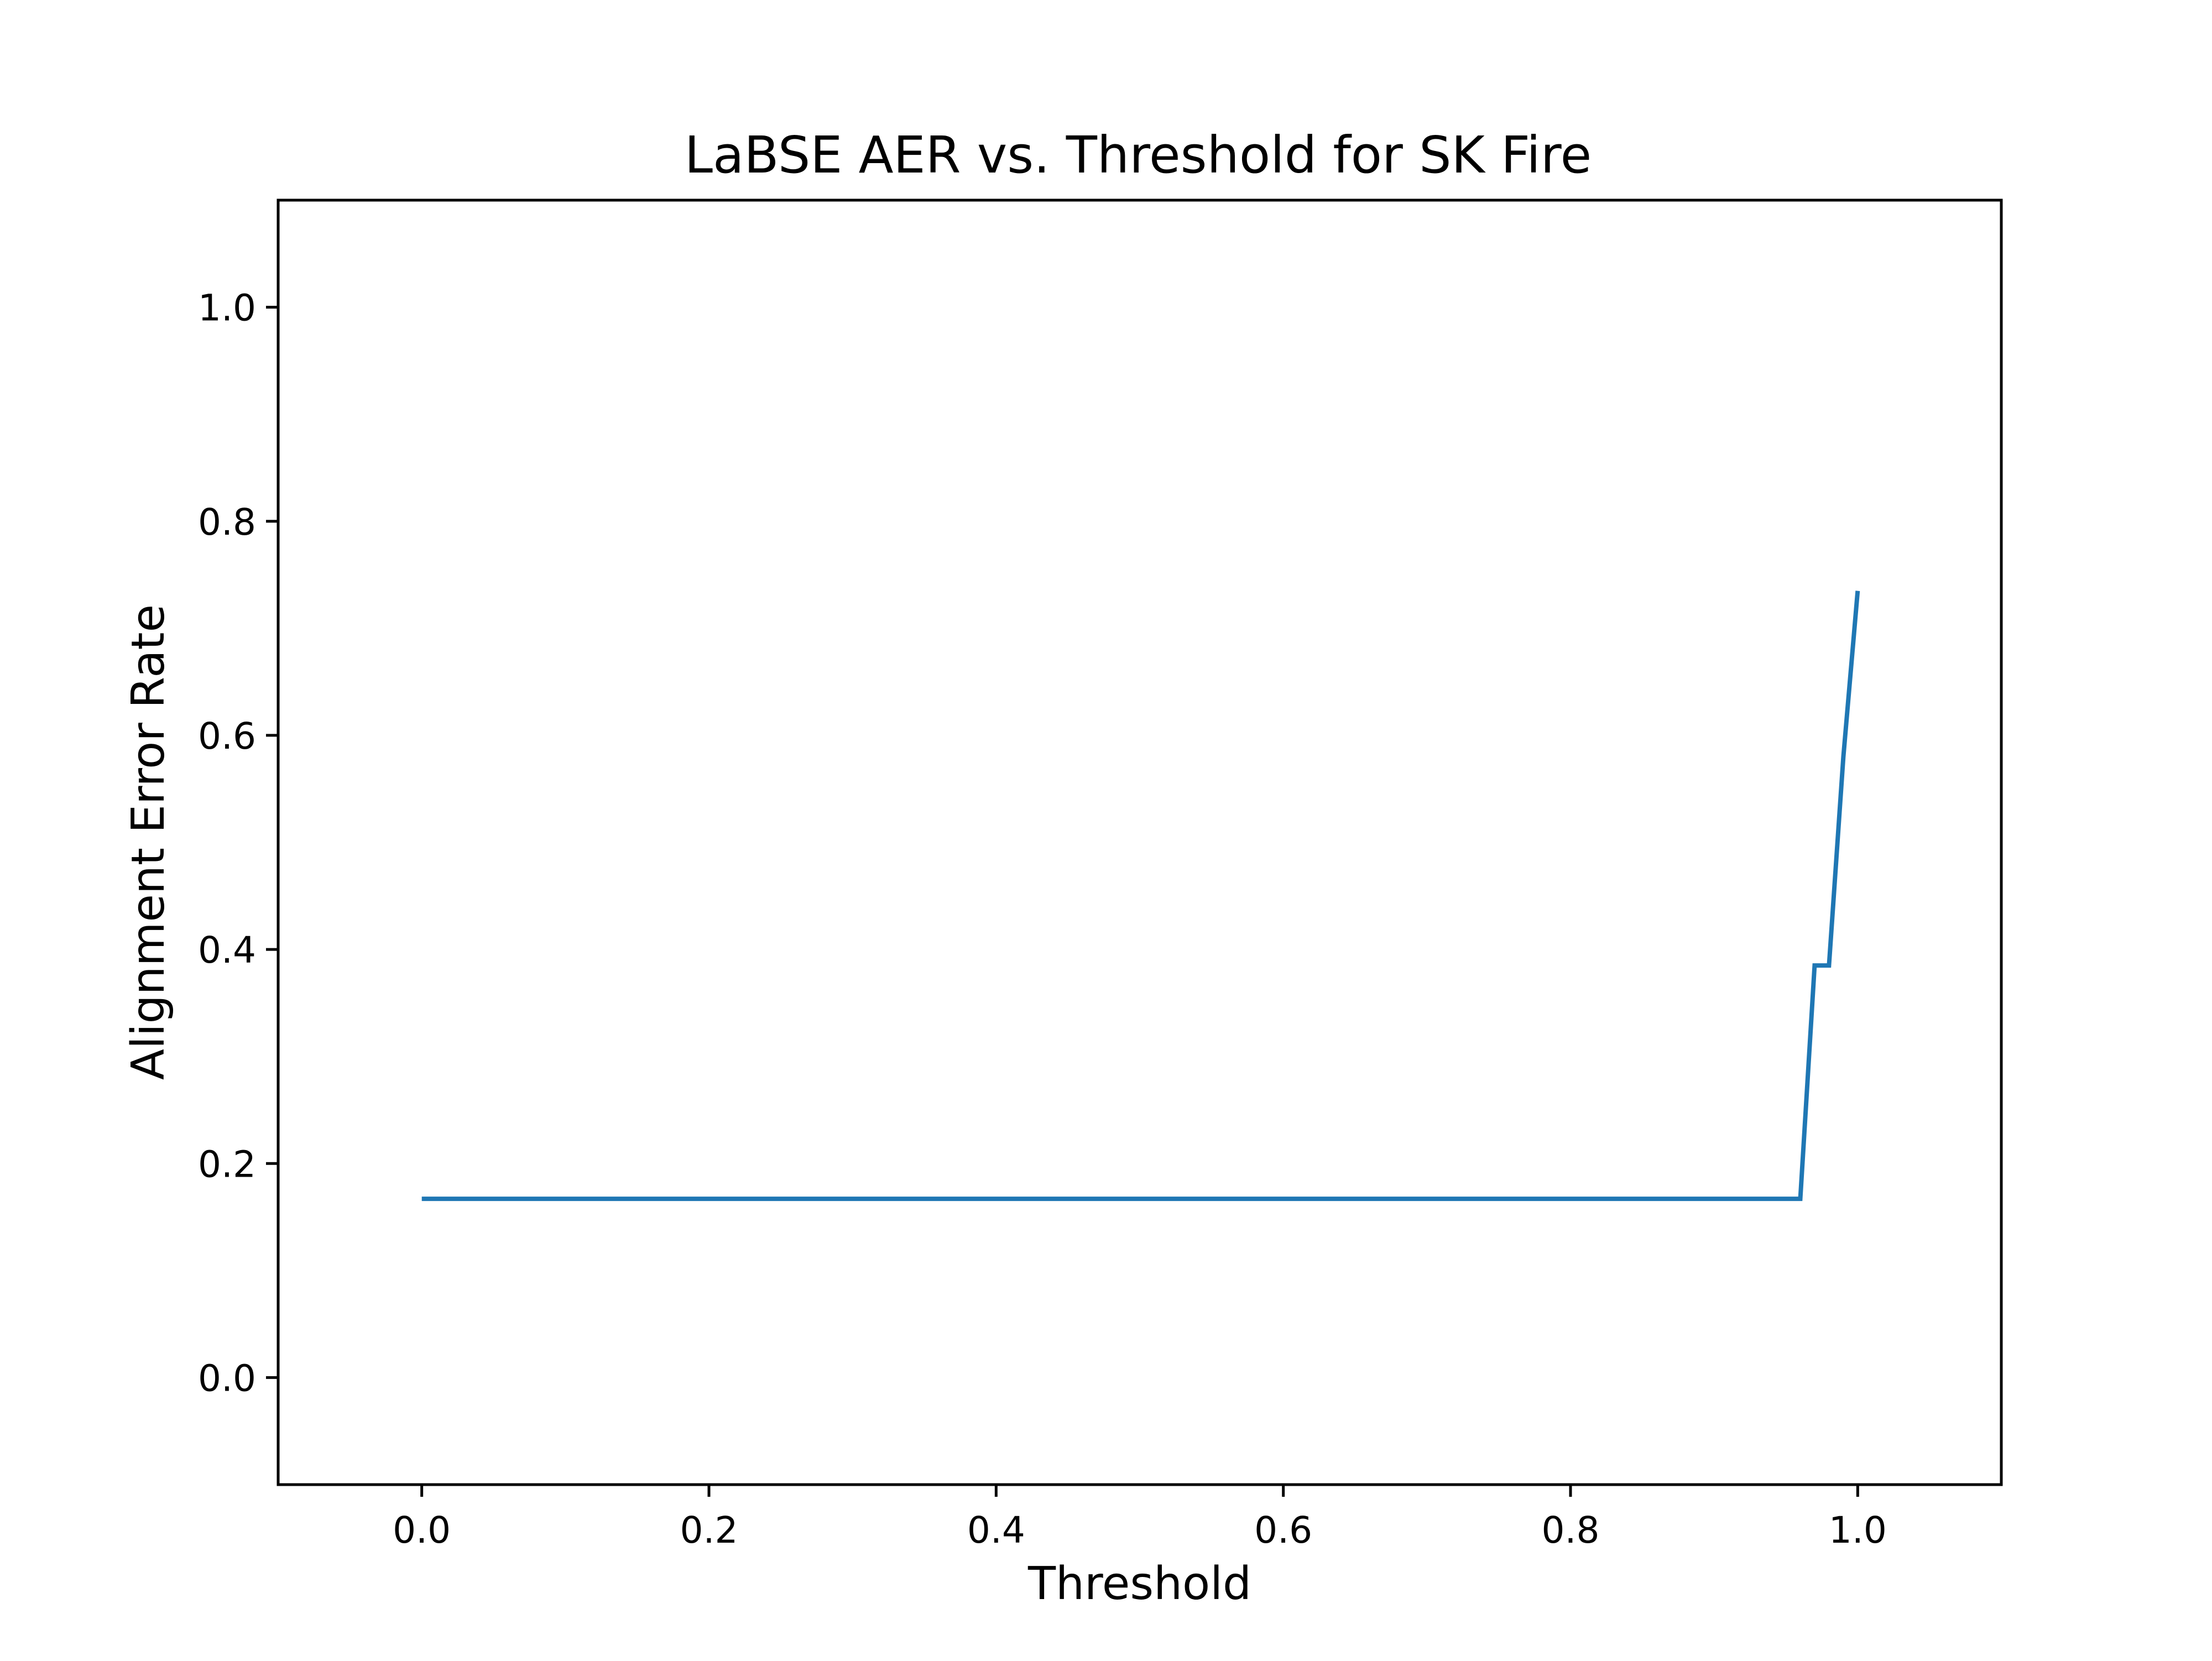  I want to click on x-tick-label: 0.6, so click(1283, 1530).